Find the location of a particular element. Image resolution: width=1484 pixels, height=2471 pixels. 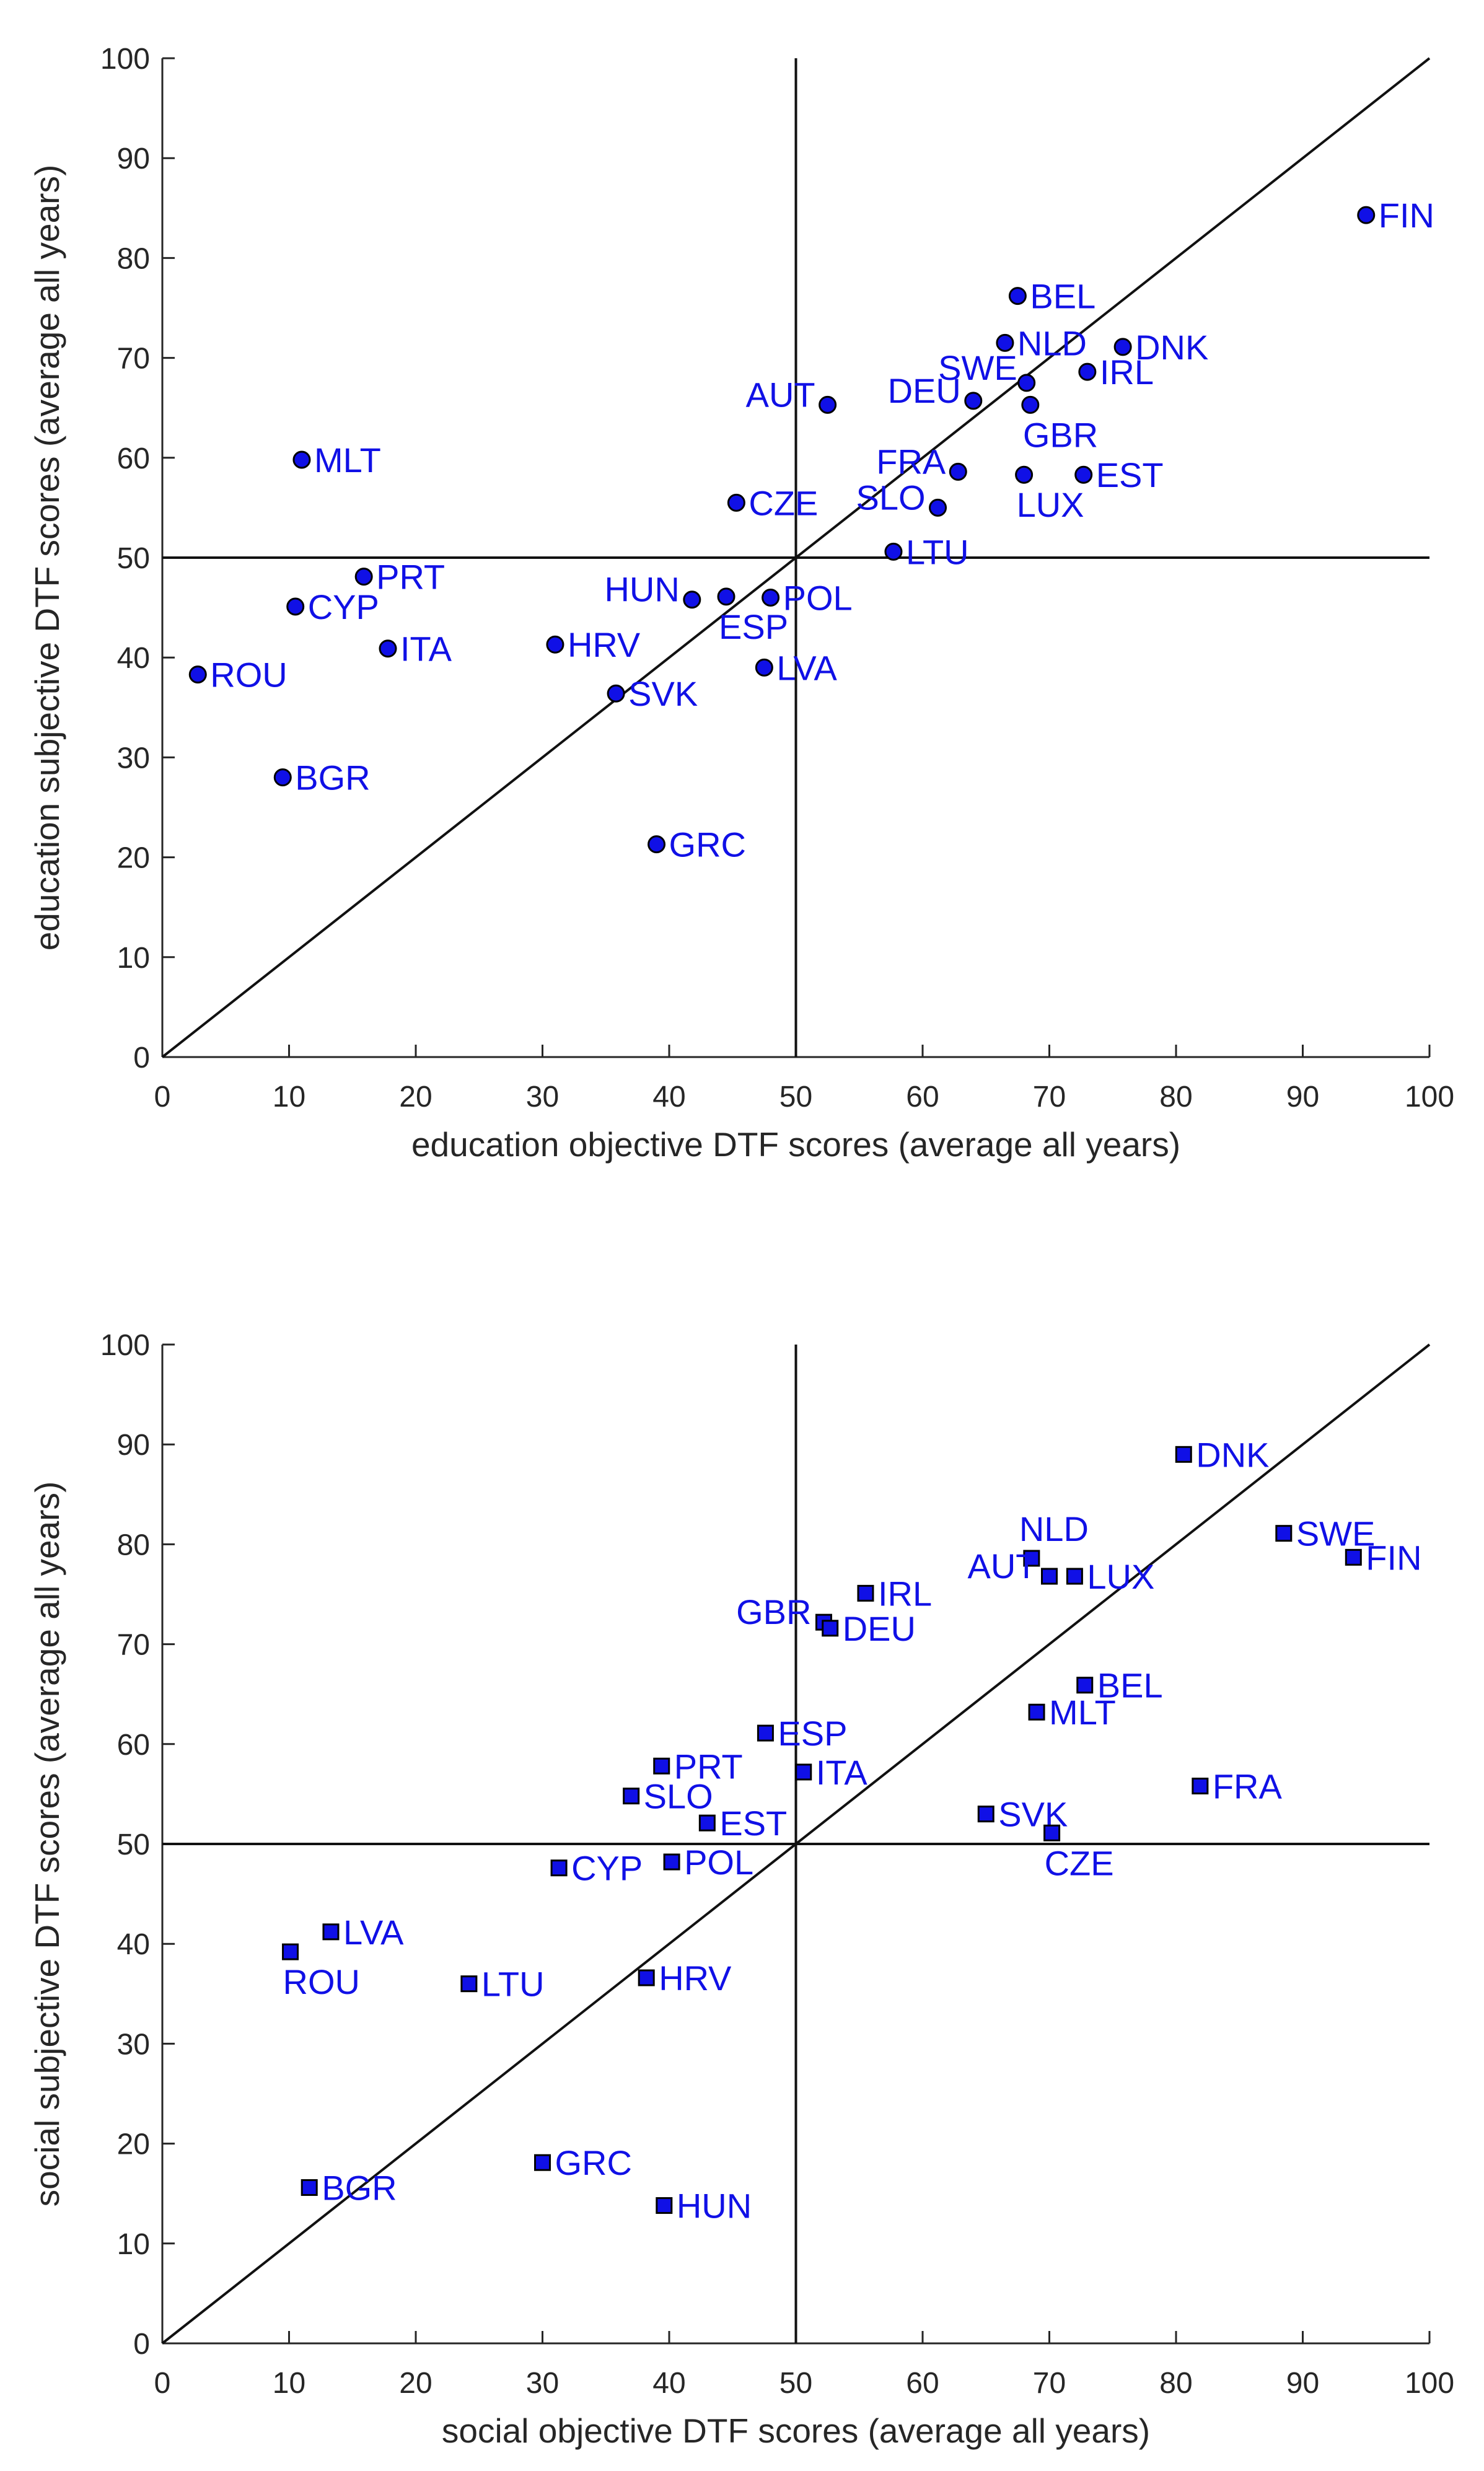

y-tick-label: 40 is located at coordinates (133, 1944).